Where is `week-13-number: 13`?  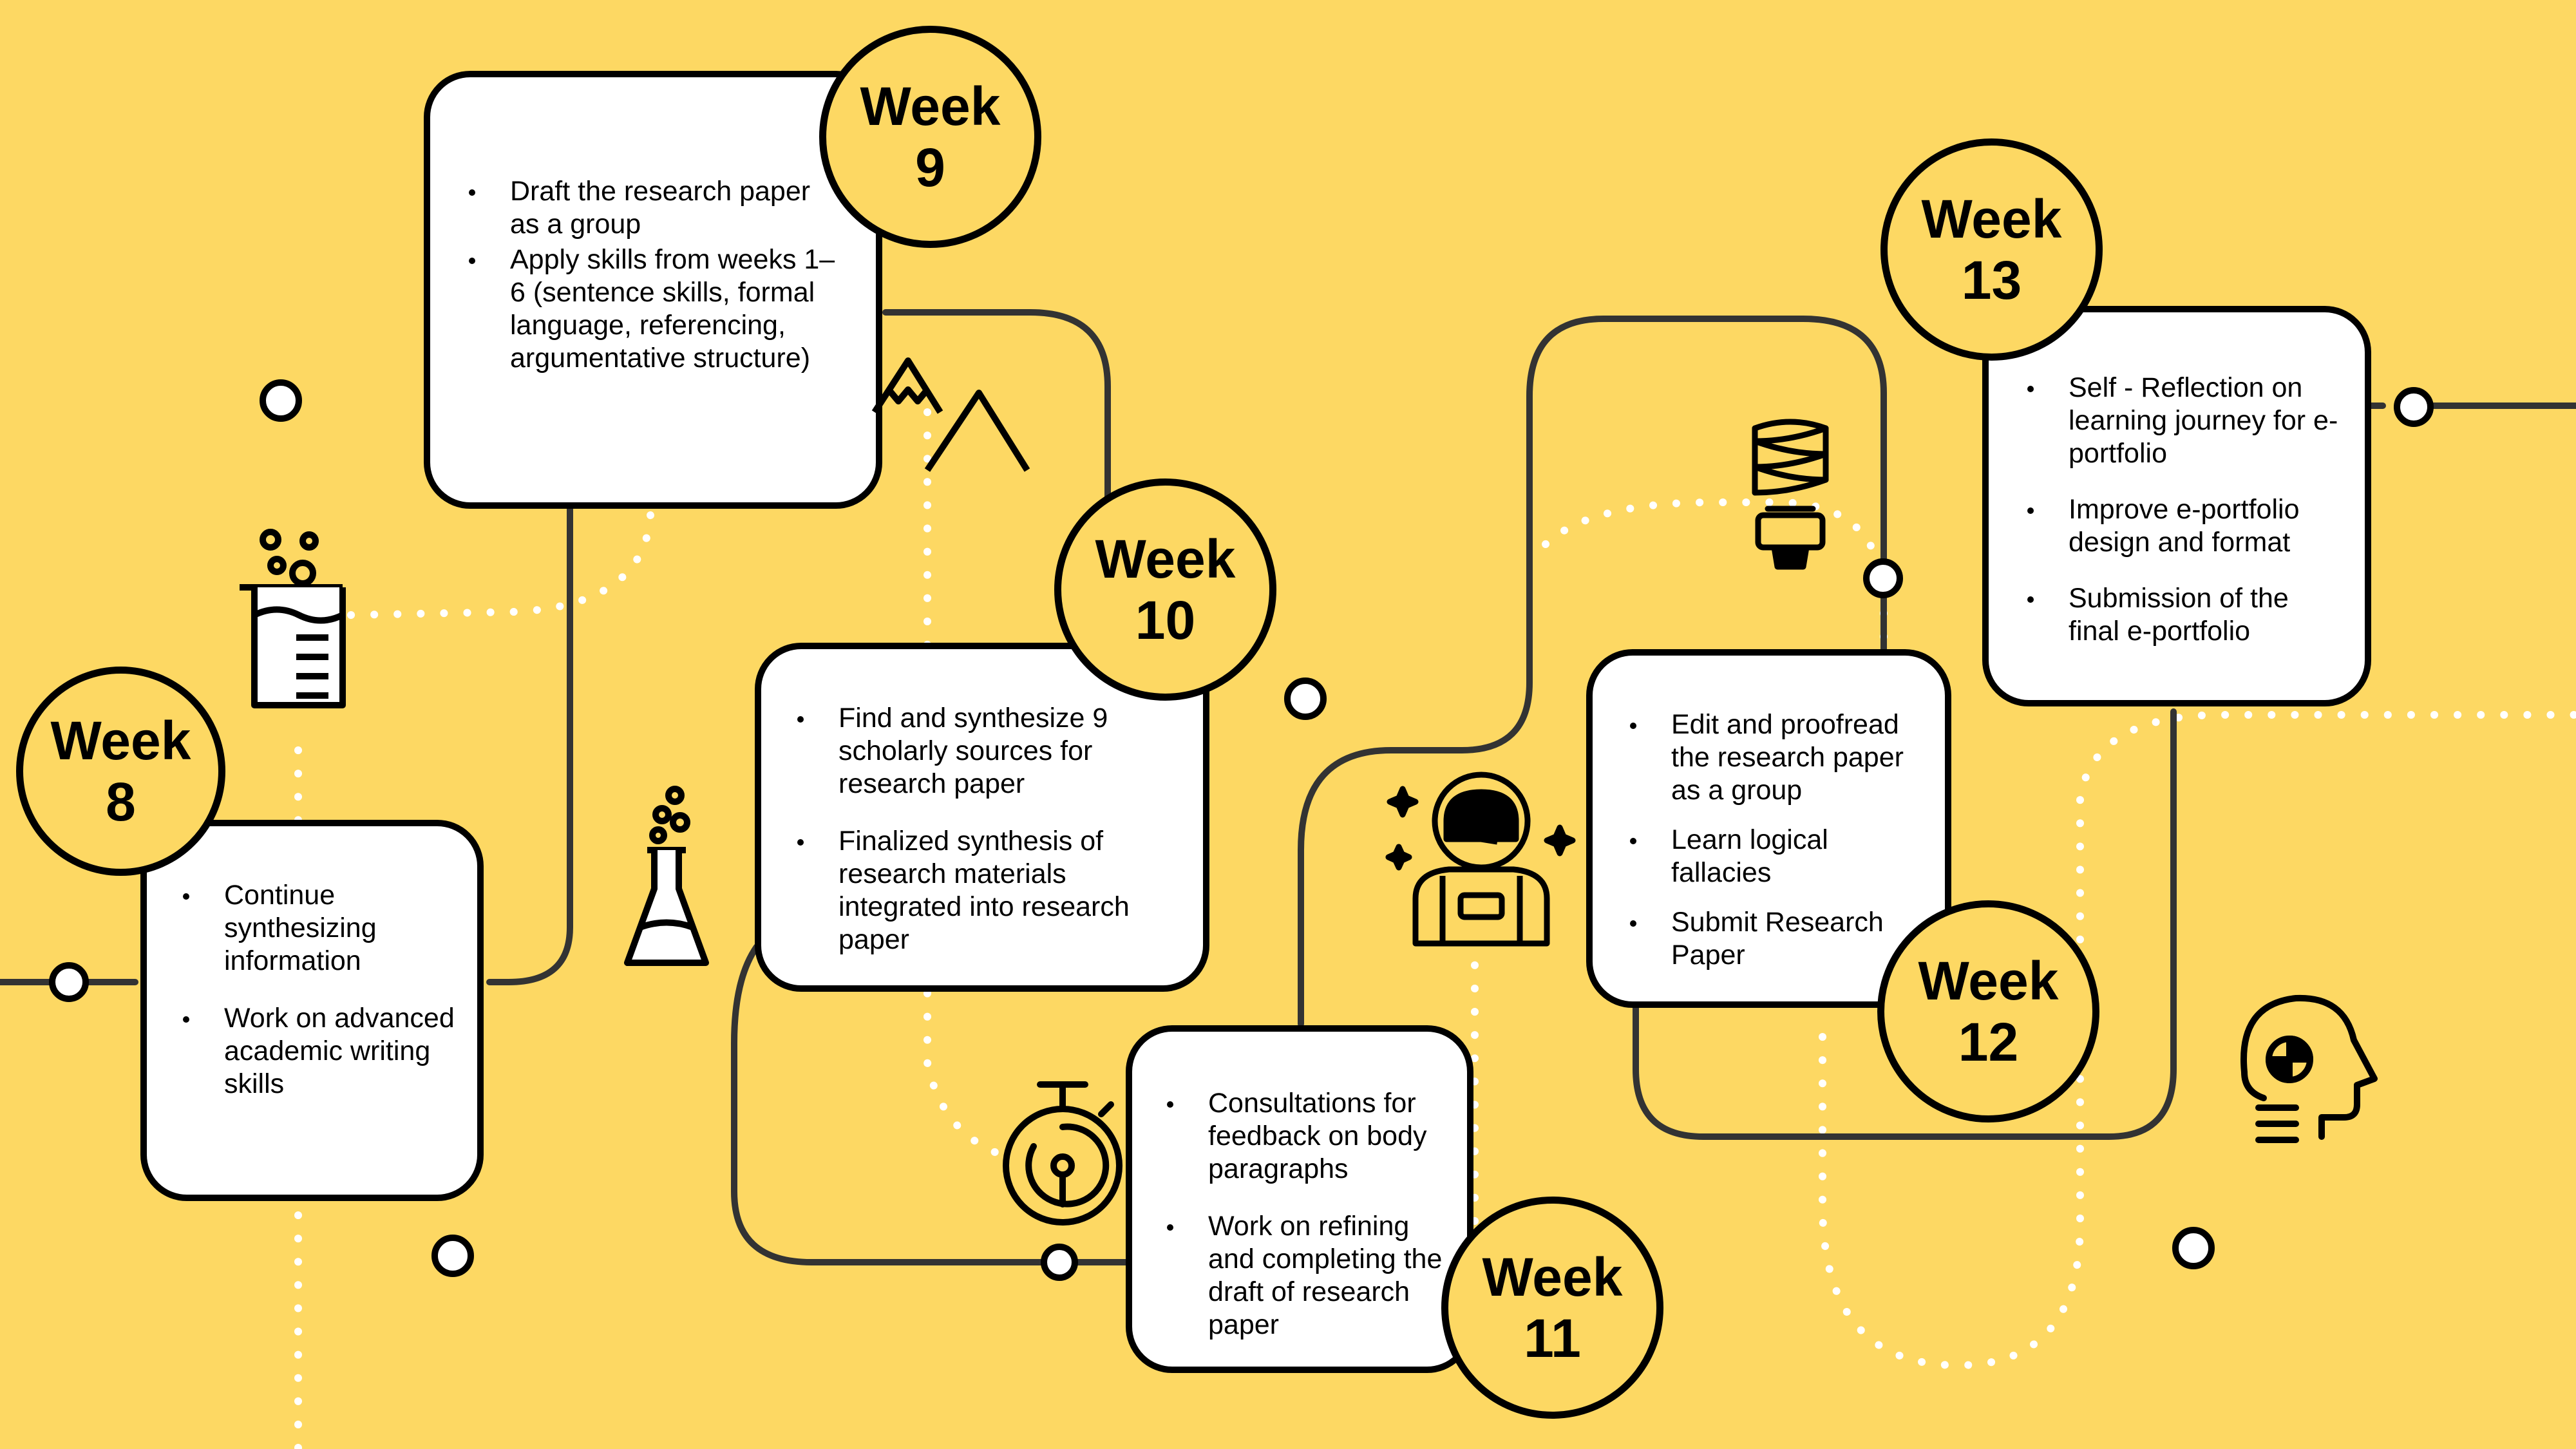 week-13-number: 13 is located at coordinates (1991, 279).